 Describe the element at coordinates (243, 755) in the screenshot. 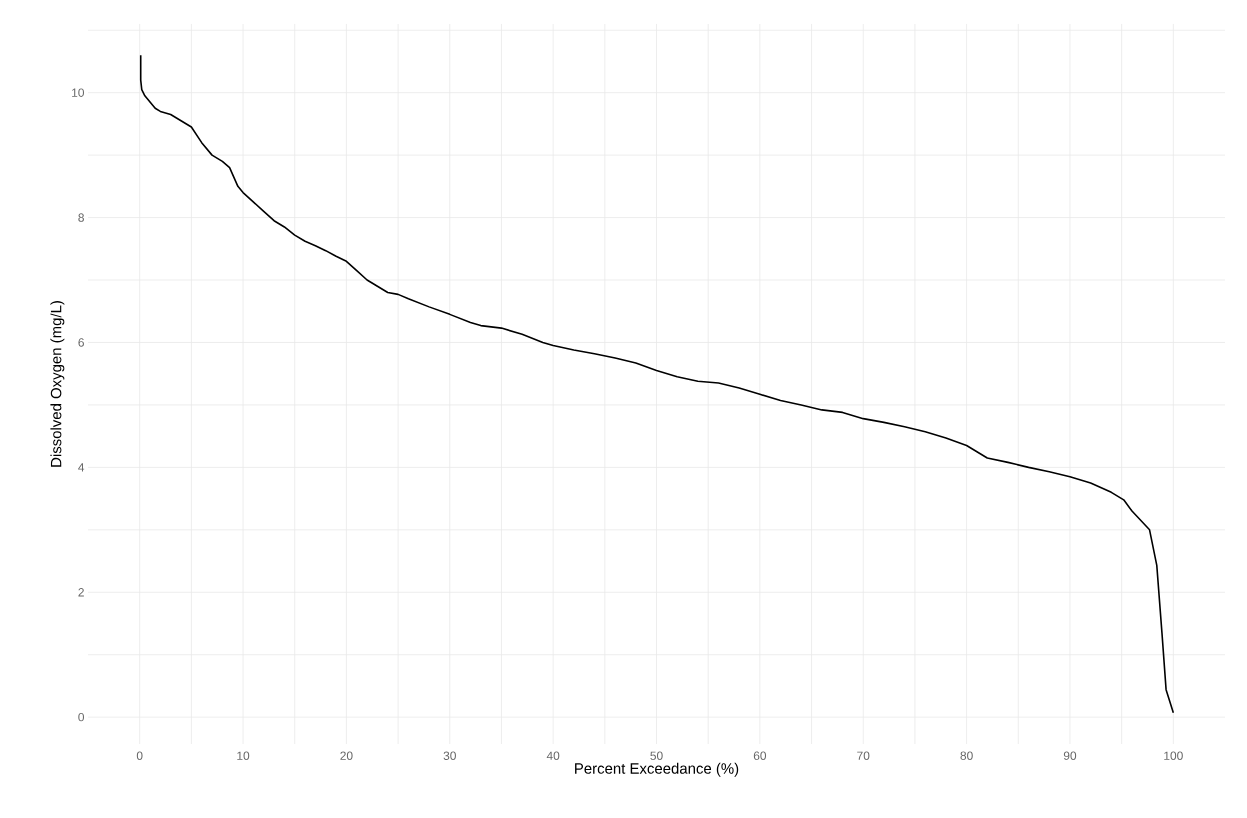

I see `x-tick-label: 10` at that location.